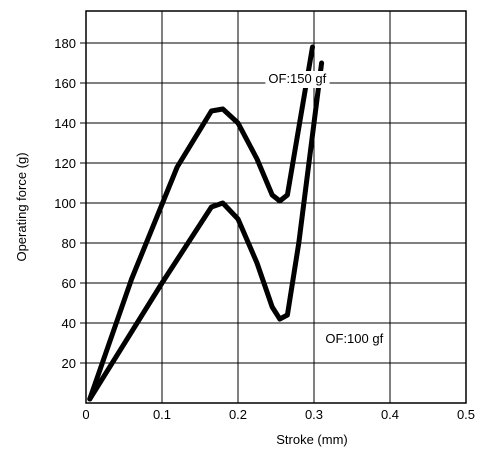 The image size is (487, 454). What do you see at coordinates (162, 414) in the screenshot?
I see `x-tick-label: 0.1` at bounding box center [162, 414].